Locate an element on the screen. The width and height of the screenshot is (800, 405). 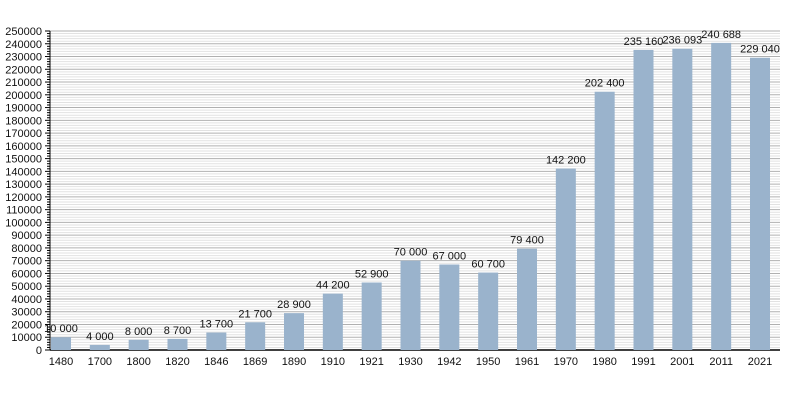
x-tick-label: 1970 is located at coordinates (566, 362).